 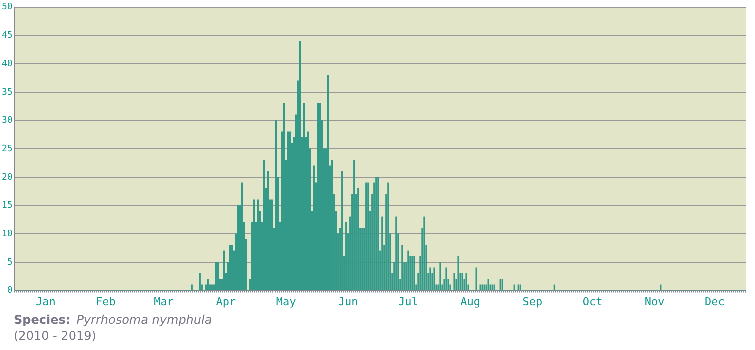 I want to click on y-tick-label: 20, so click(x=7, y=177).